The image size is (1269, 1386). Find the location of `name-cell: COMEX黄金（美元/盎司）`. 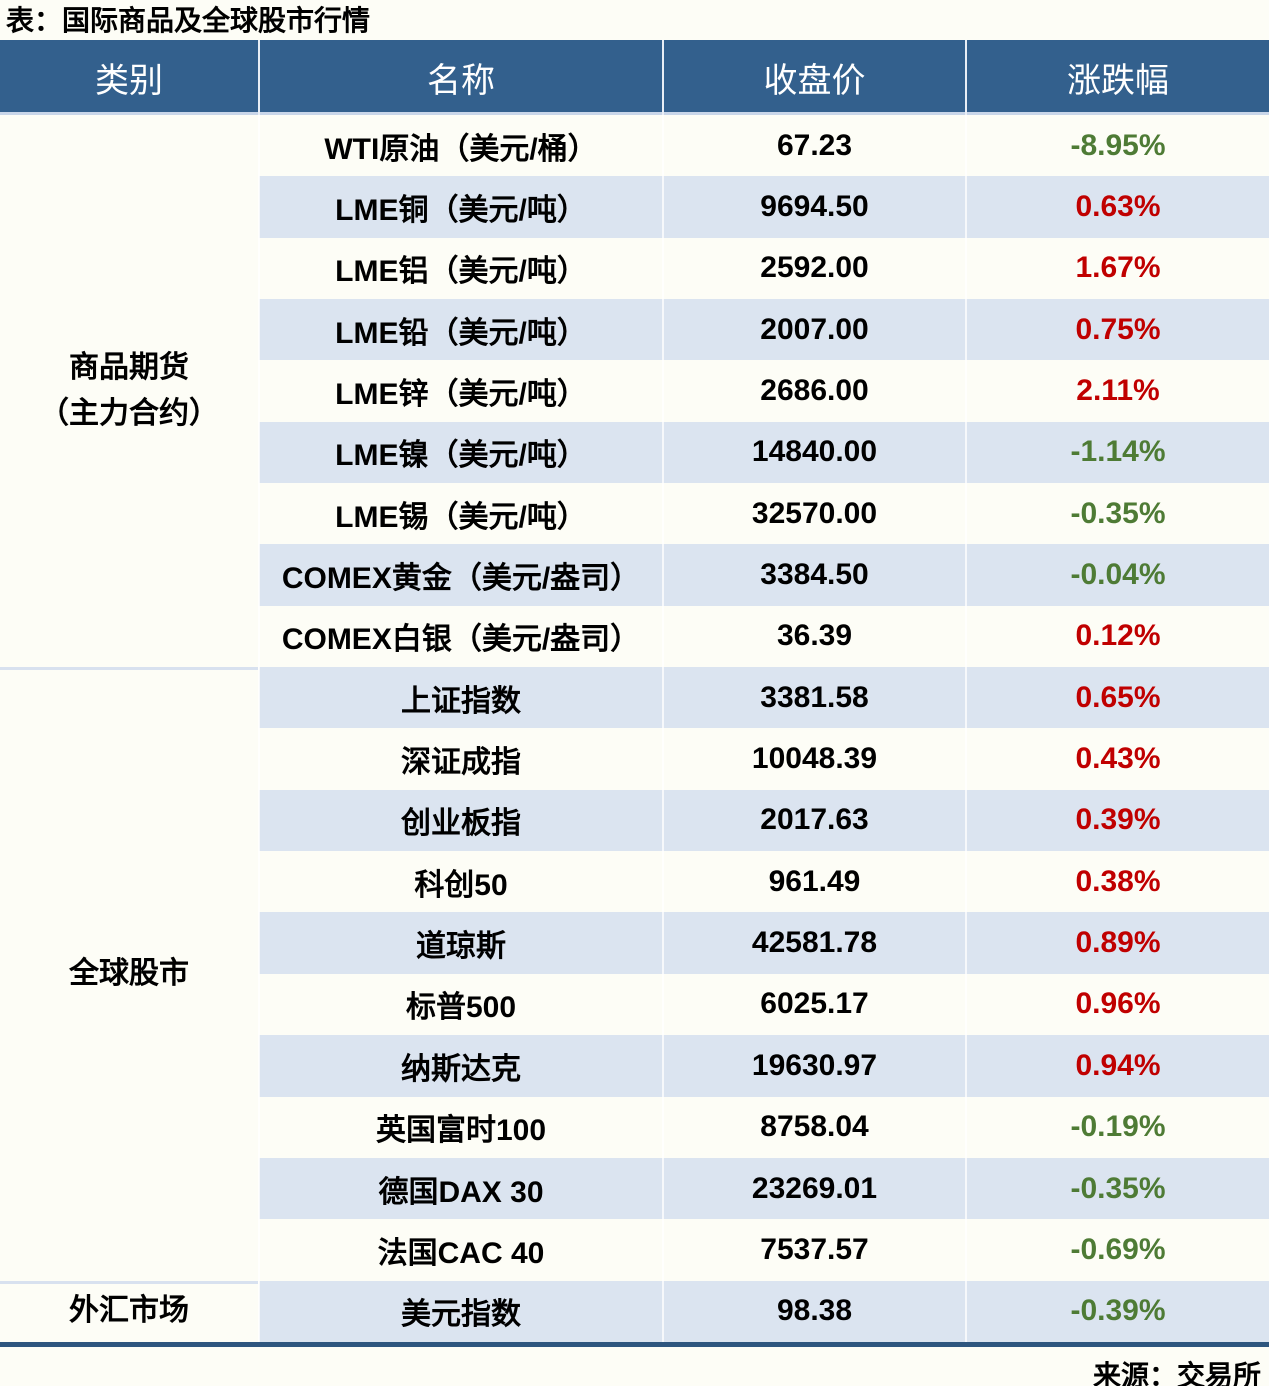

name-cell: COMEX黄金（美元/盎司） is located at coordinates (460, 575).